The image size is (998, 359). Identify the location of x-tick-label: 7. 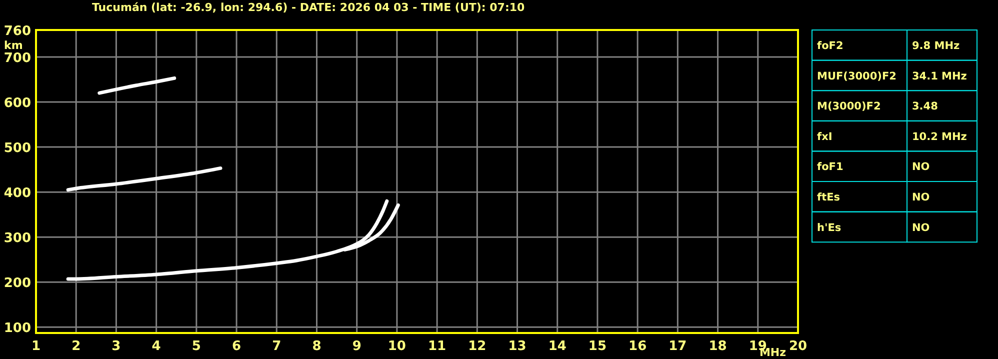
(277, 346).